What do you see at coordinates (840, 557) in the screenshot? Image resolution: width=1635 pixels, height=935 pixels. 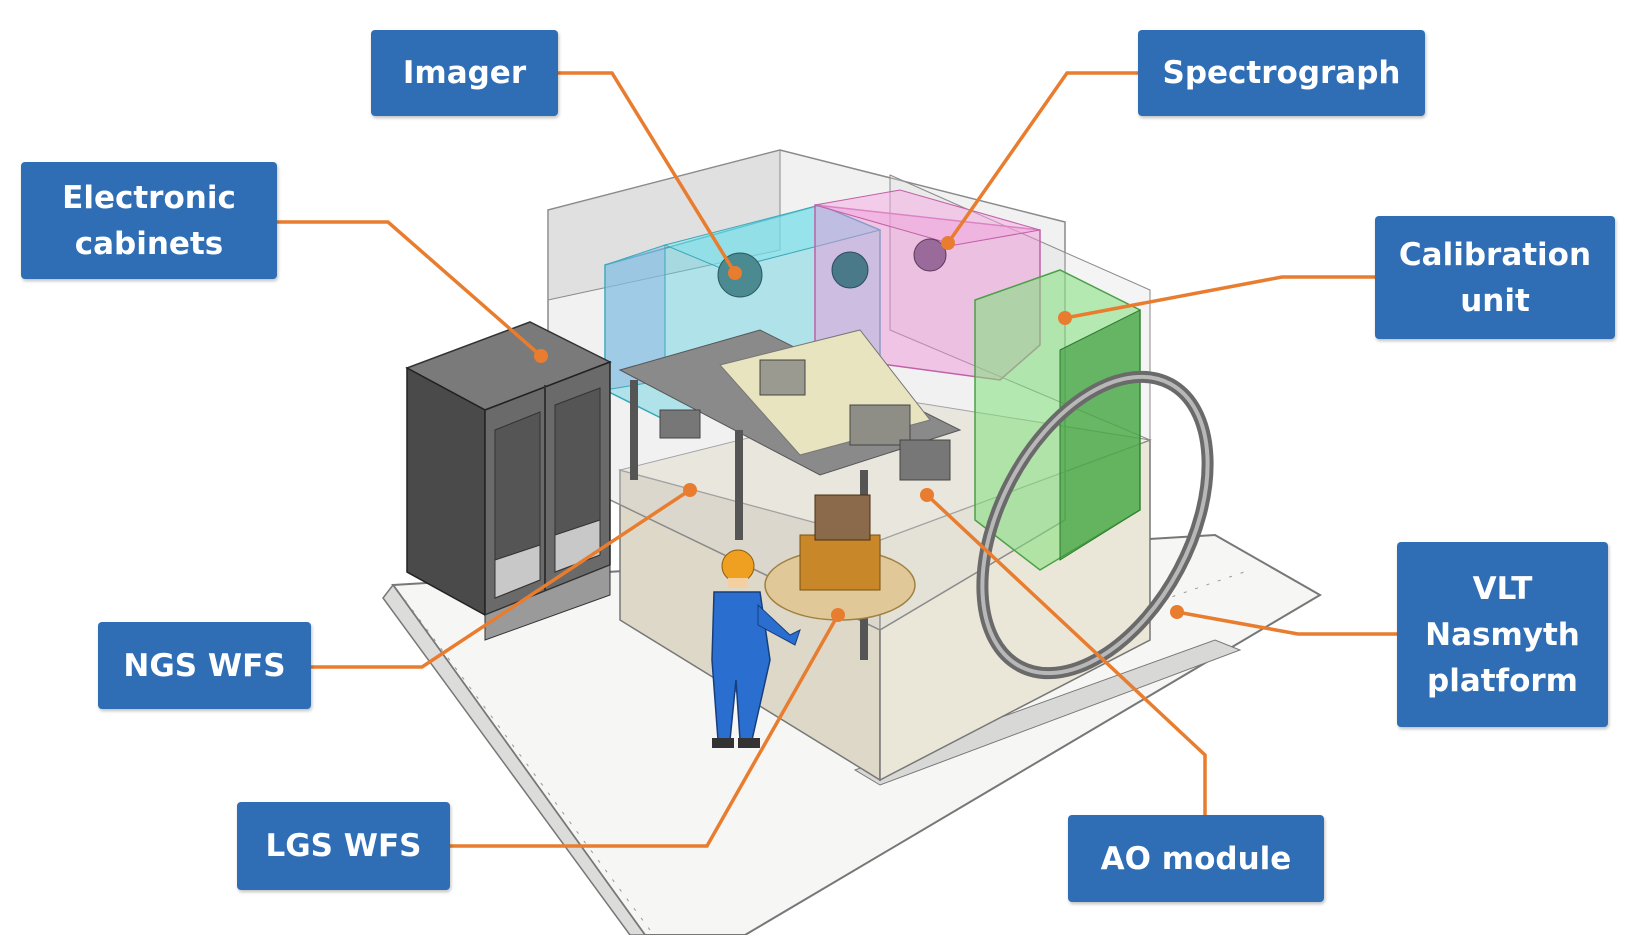 I see `lgs-rotator` at bounding box center [840, 557].